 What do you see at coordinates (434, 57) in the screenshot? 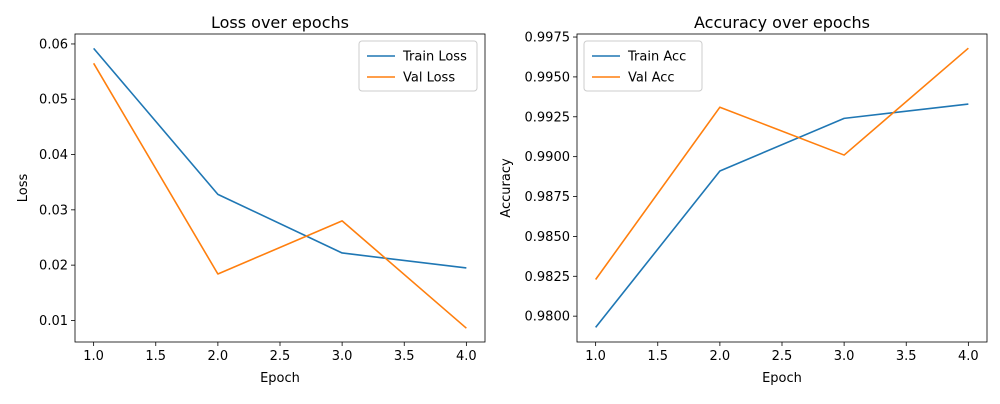
I see `legend-label: Train Loss` at bounding box center [434, 57].